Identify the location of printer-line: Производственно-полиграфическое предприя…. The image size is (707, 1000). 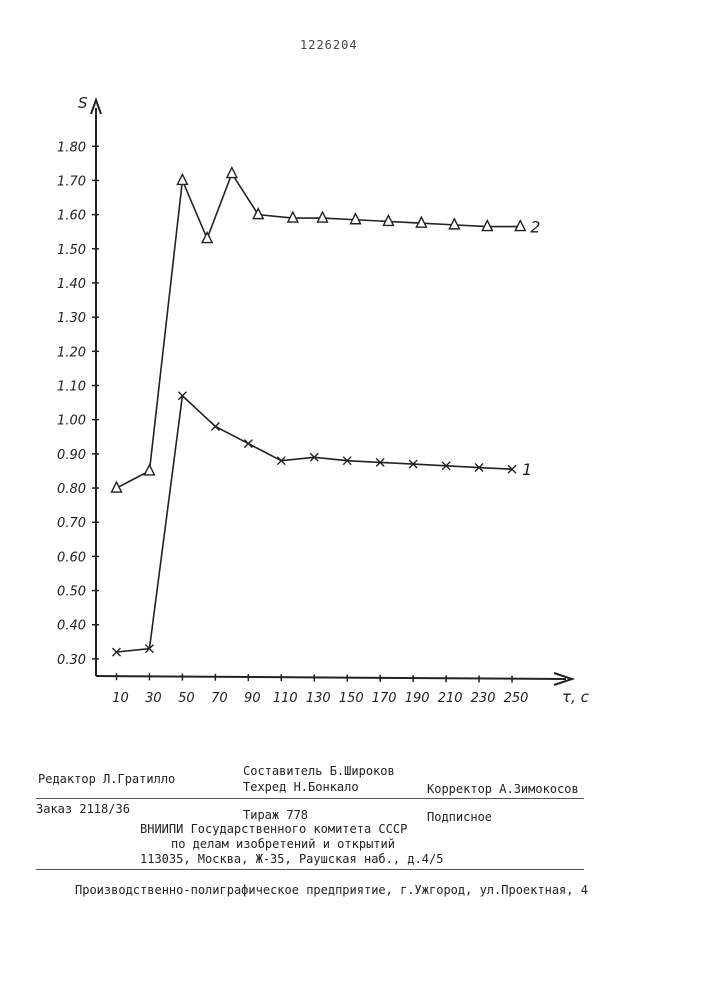
(331, 890).